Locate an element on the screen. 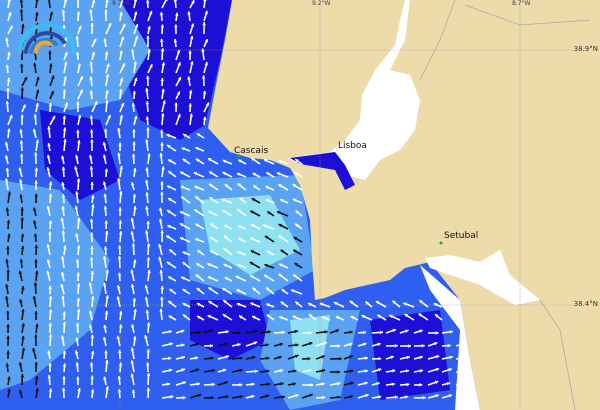  city-label-setubal: Setubal is located at coordinates (461, 236).